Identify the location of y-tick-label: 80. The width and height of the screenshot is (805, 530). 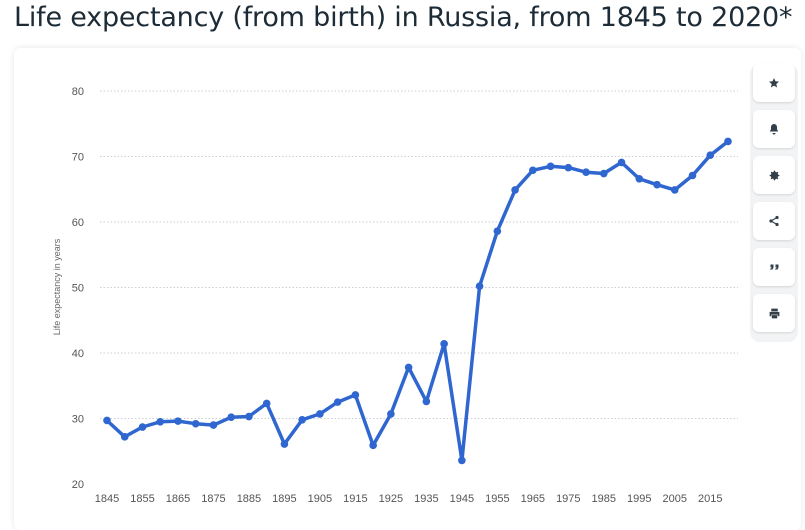
(78, 92).